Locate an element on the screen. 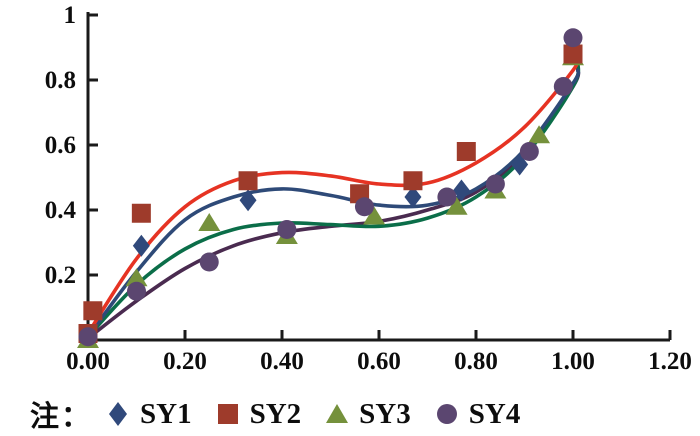  legend-item-sy1: SY1 is located at coordinates (149, 413).